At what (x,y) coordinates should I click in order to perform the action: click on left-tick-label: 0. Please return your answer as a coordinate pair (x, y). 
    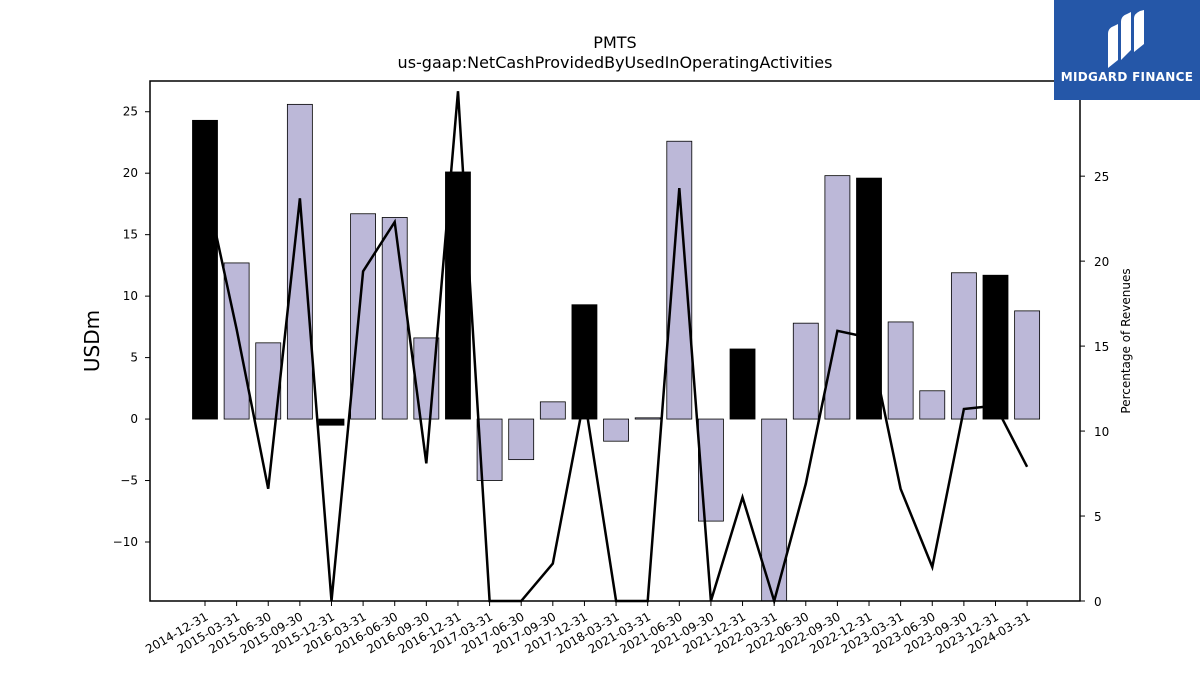
    Looking at the image, I should click on (134, 419).